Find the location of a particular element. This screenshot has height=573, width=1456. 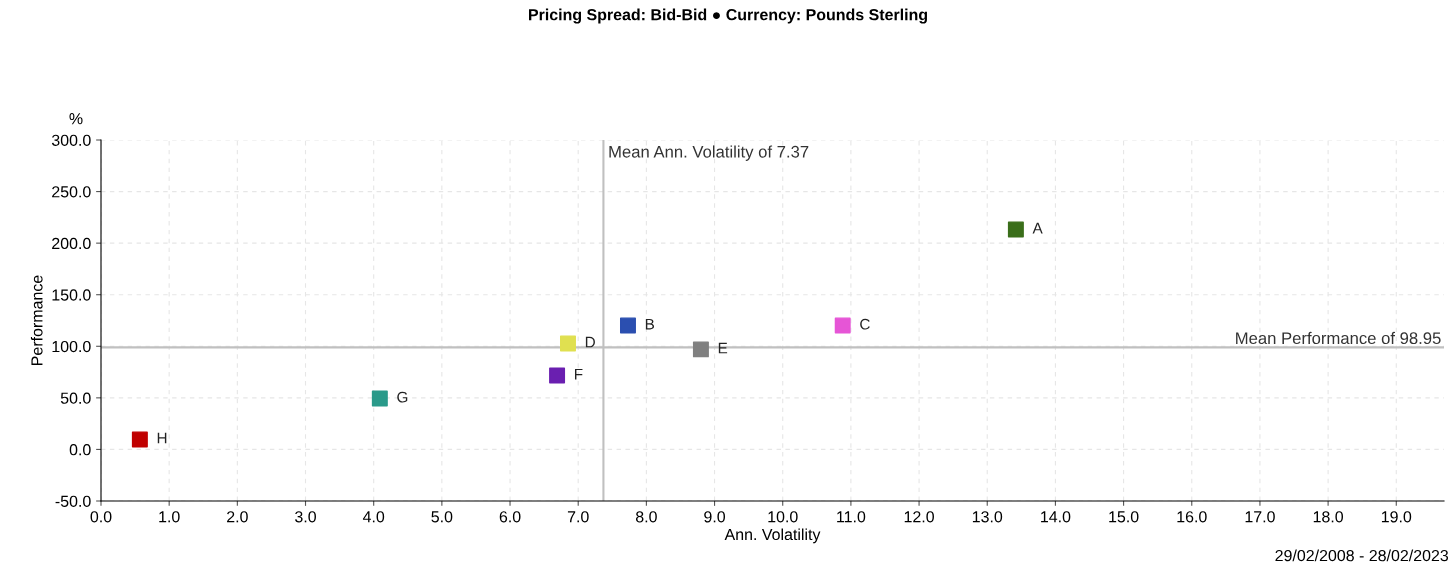

series-label: A is located at coordinates (1037, 228).